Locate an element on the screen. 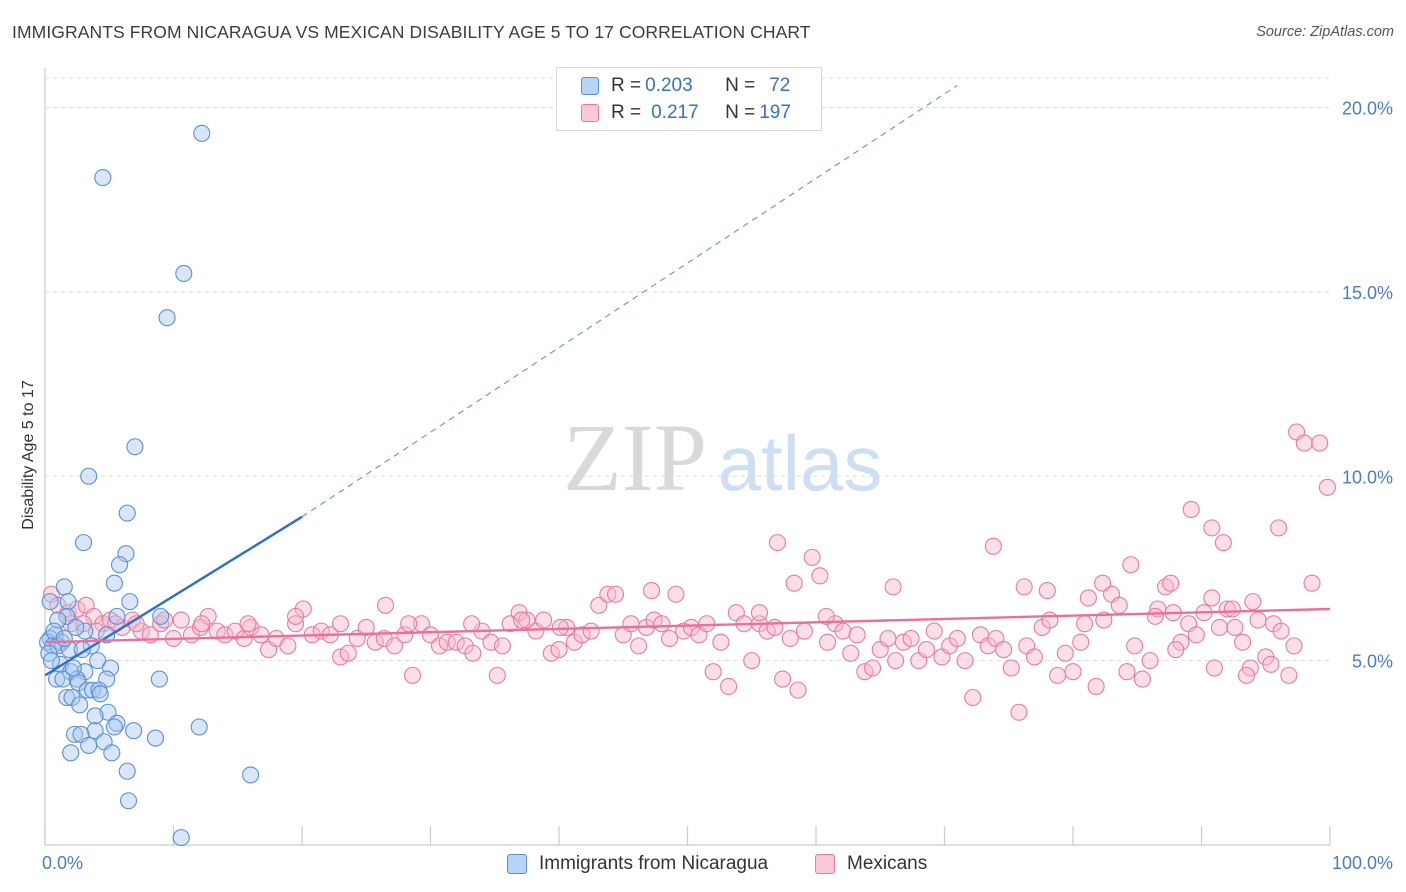  series-legend-mexicans: Mexicans is located at coordinates (871, 864).